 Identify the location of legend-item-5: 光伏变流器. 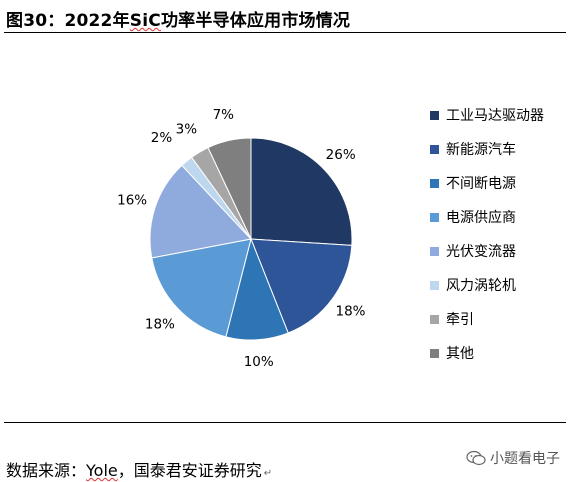
(487, 251).